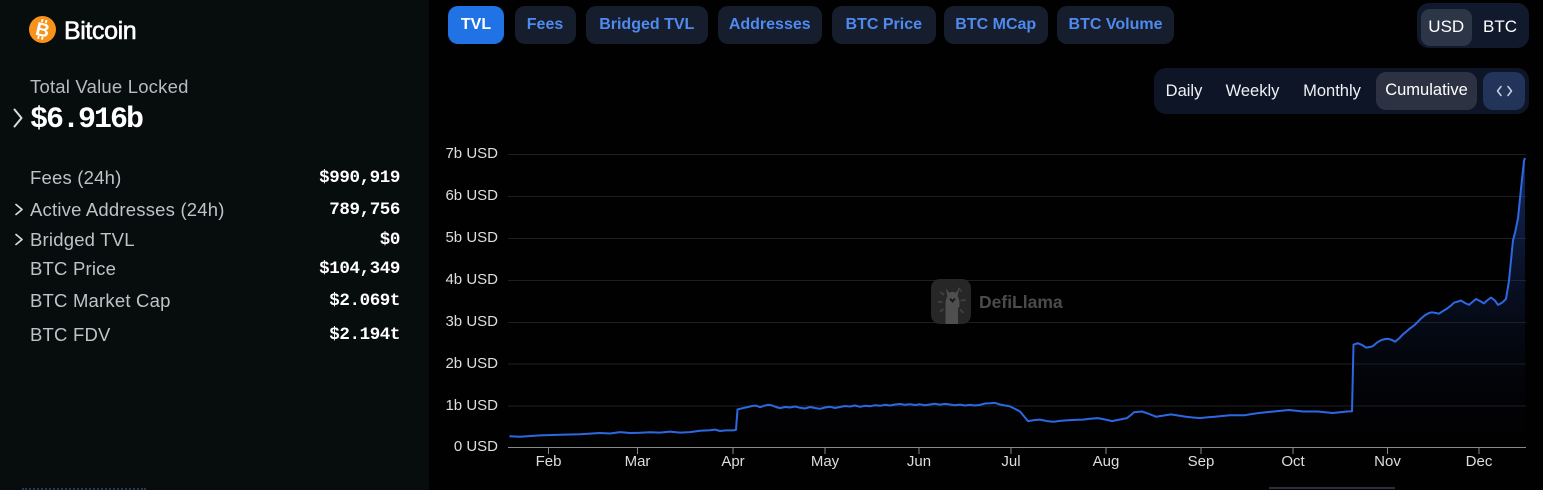 The image size is (1543, 490). What do you see at coordinates (42, 31) in the screenshot?
I see `svg-text: B` at bounding box center [42, 31].